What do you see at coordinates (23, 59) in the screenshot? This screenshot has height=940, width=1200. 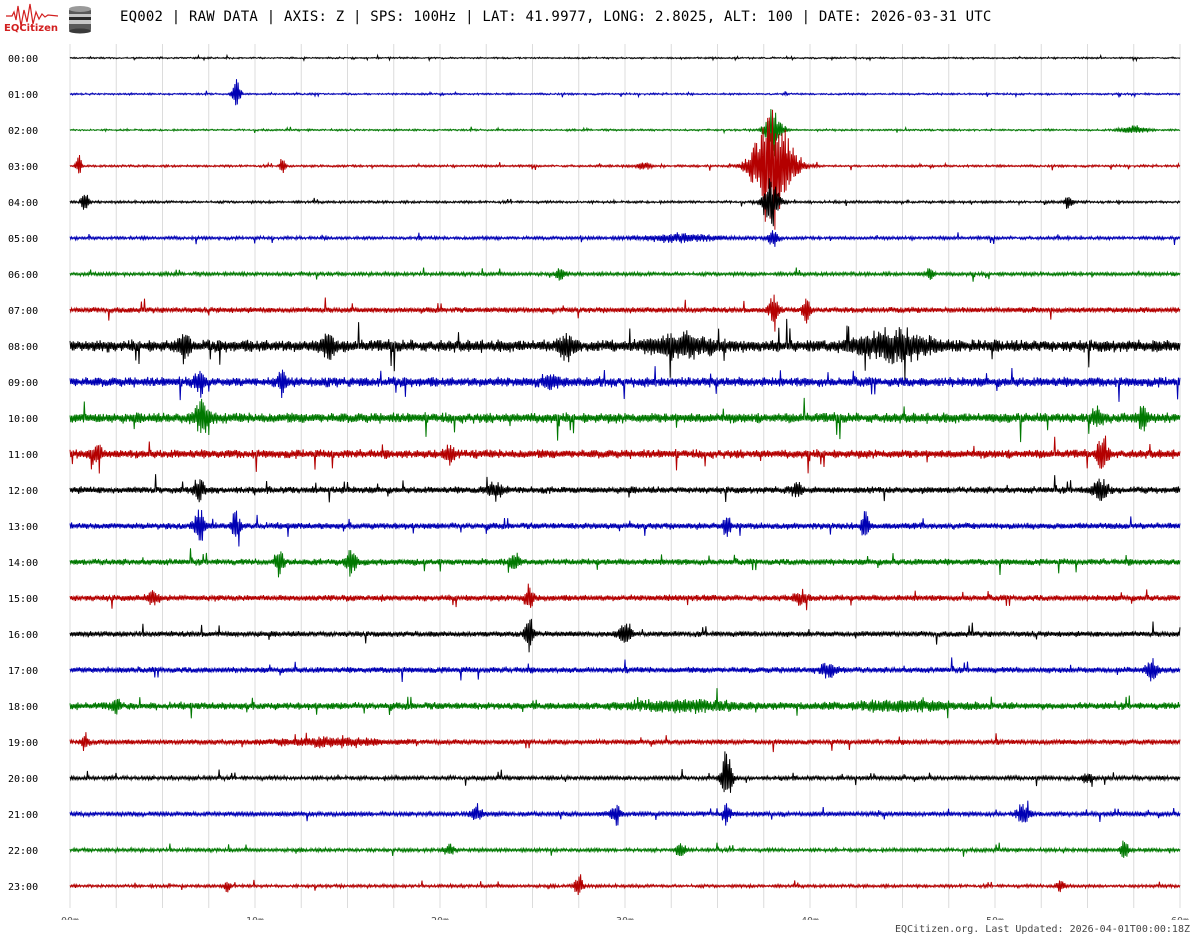 I see `hour-label: 00:00` at bounding box center [23, 59].